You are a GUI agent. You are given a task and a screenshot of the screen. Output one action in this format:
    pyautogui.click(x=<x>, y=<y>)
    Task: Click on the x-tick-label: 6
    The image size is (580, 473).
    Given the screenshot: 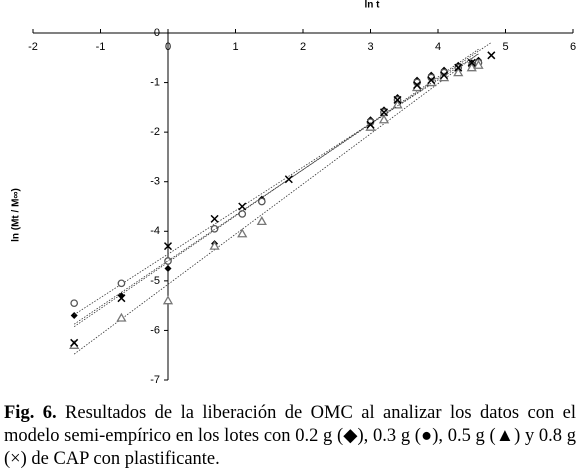 What is the action you would take?
    pyautogui.click(x=573, y=47)
    